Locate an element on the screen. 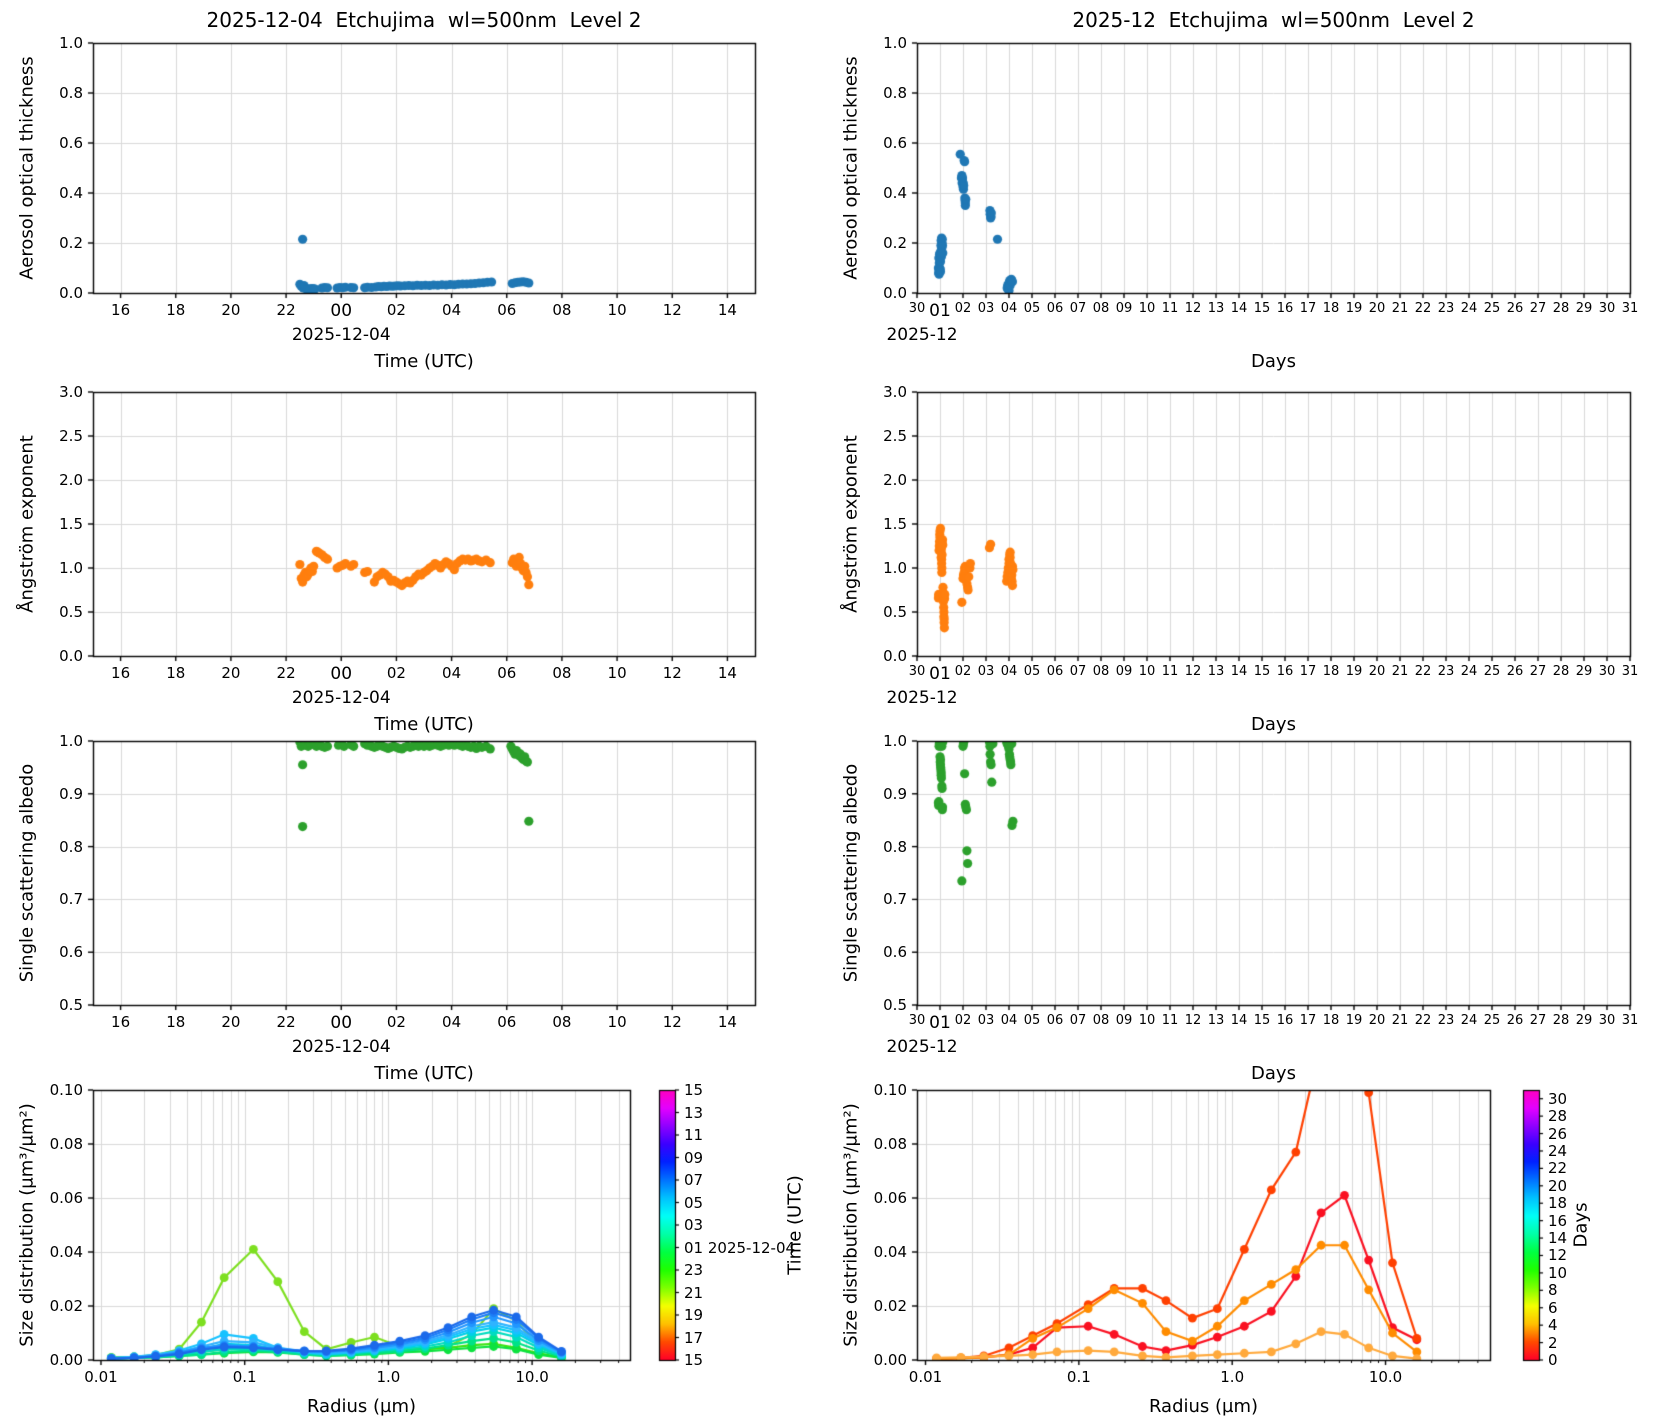 This screenshot has height=1420, width=1654. colorbar-tick-label: 09 is located at coordinates (694, 1157).